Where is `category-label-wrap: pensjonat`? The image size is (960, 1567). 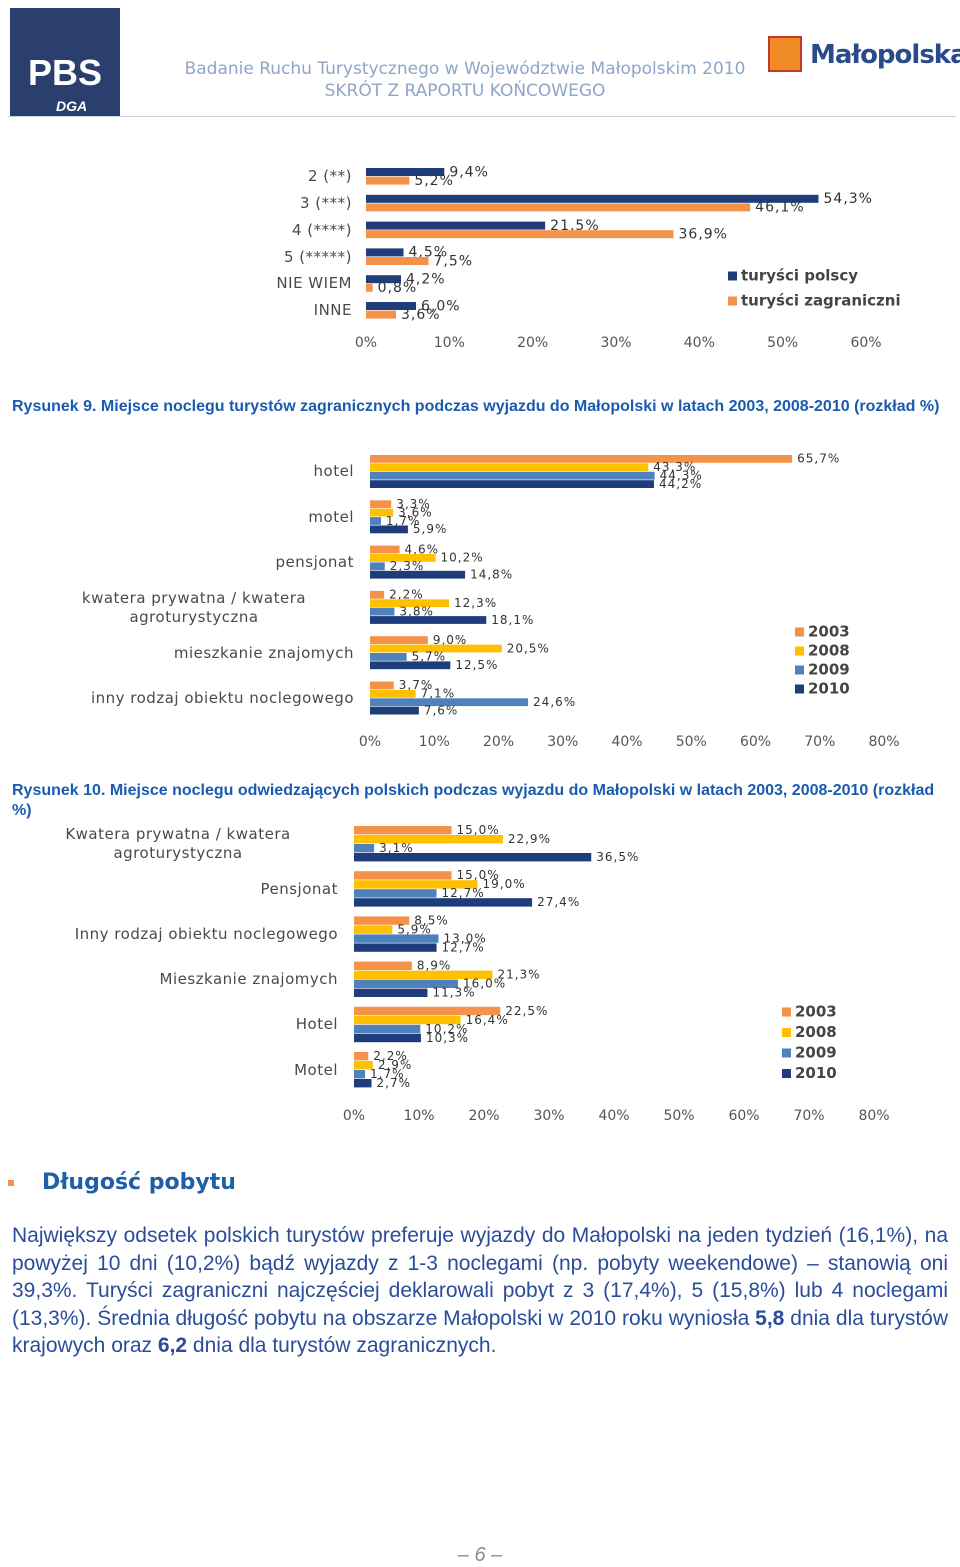 category-label-wrap: pensjonat is located at coordinates (184, 562).